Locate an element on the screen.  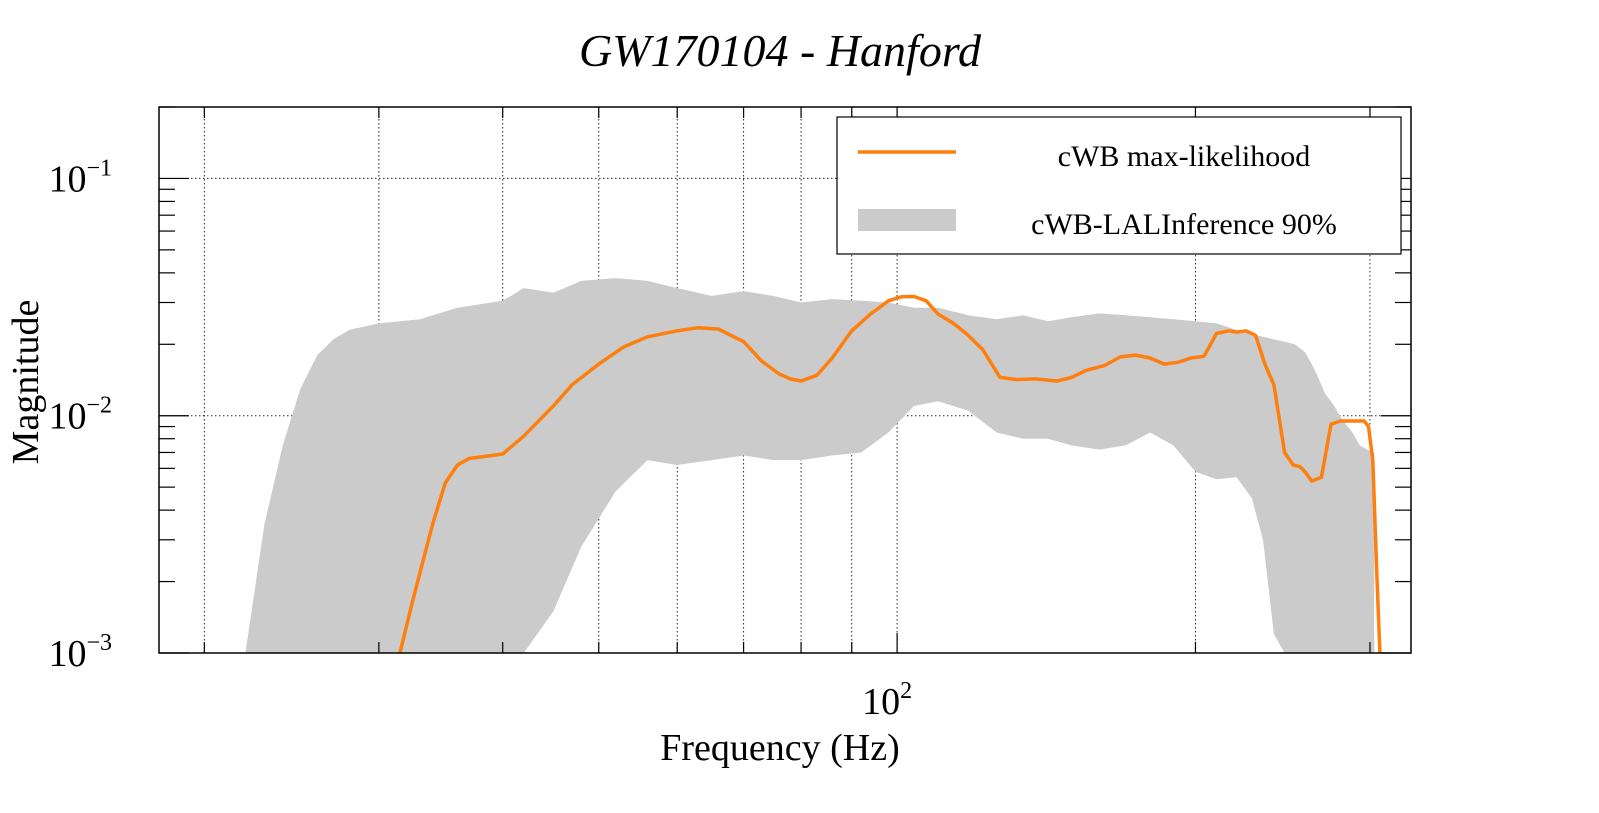
legend-label-max-likelihood: cWB max-likelihood is located at coordinates (1184, 156).